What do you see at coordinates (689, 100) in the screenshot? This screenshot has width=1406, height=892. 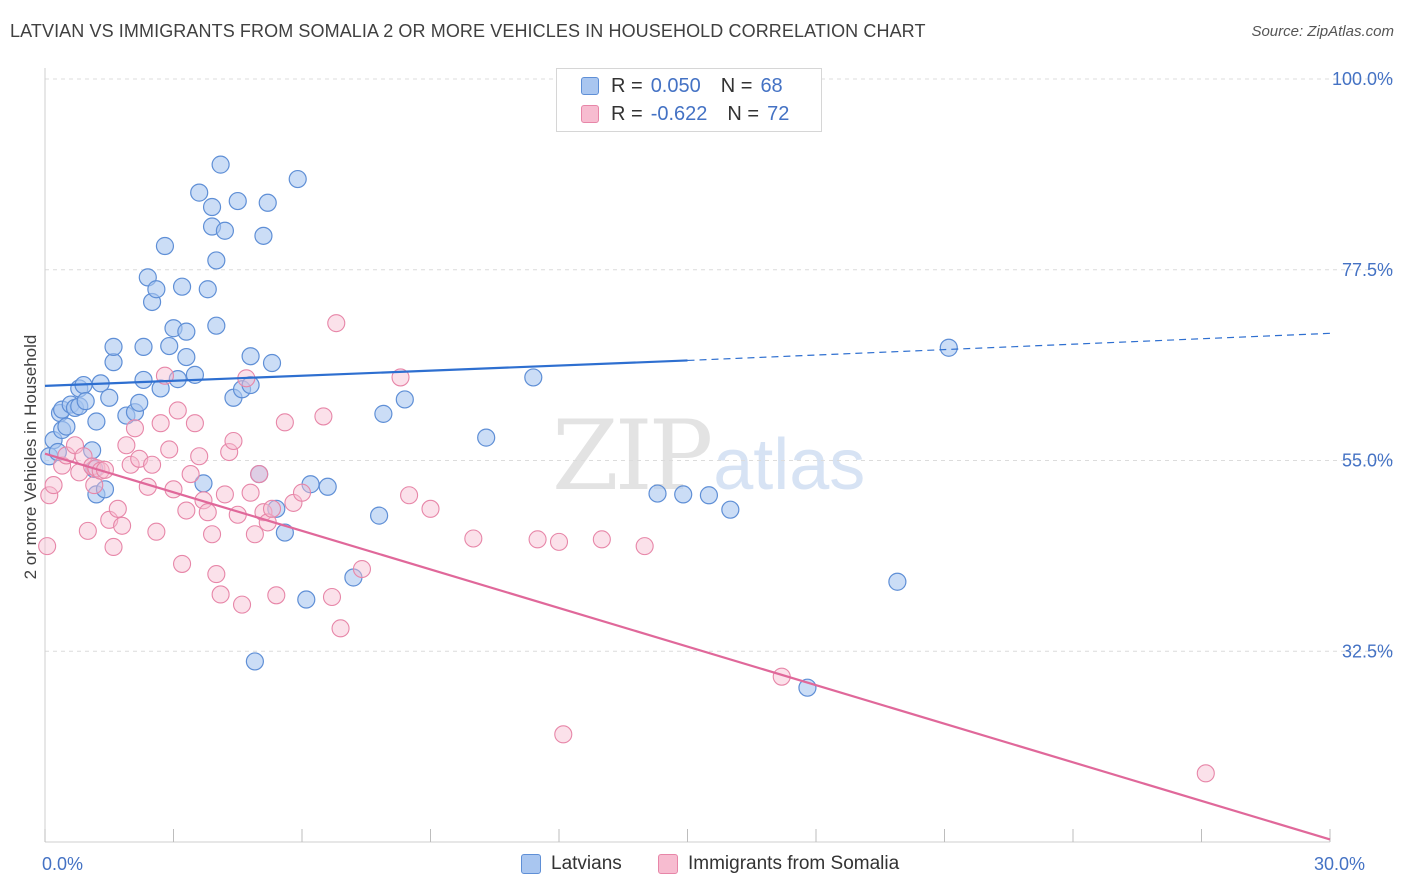 I see `correlation-legend: R = 0.050 N = 68 R = -0.622 N = 72` at bounding box center [689, 100].